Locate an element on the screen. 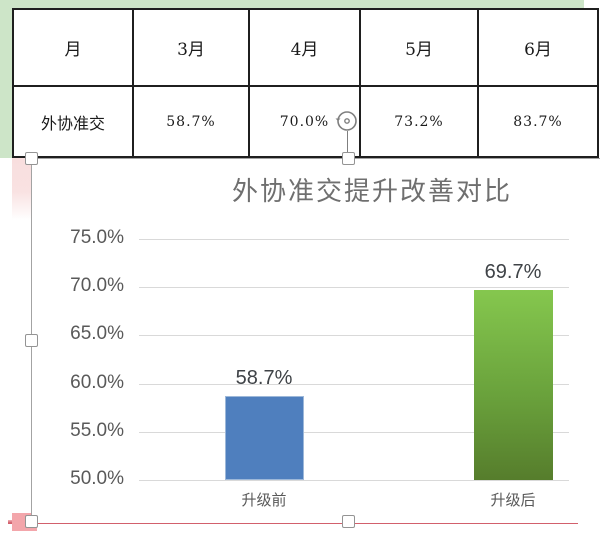  y-axis-tick-label: 65.0% is located at coordinates (97, 334).